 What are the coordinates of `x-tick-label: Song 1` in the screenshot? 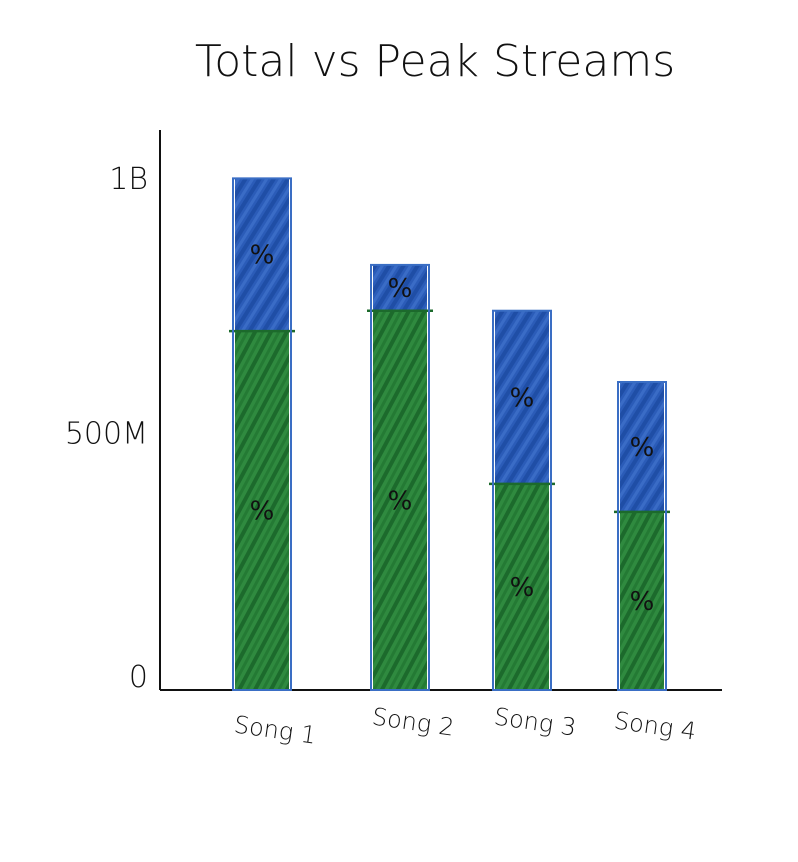 It's located at (275, 729).